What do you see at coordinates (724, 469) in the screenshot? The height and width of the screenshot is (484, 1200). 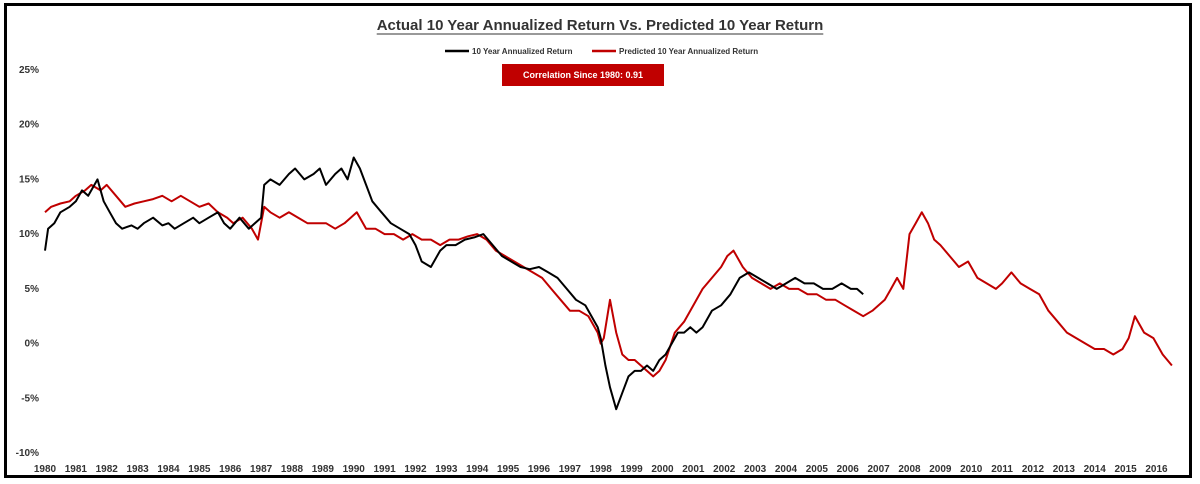 I see `x-tick-label: 2002` at bounding box center [724, 469].